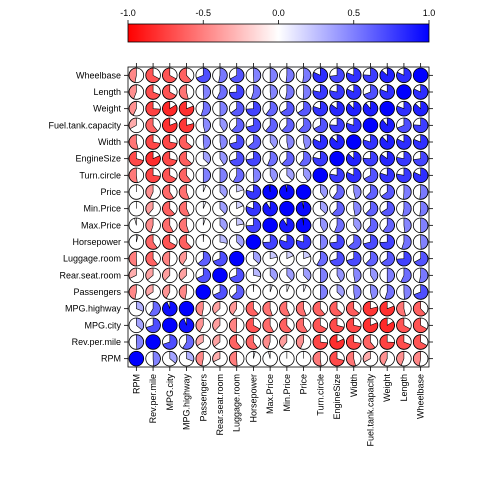 This screenshot has height=480, width=480. I want to click on x-axis-tick-label: Luggage.room, so click(237, 403).